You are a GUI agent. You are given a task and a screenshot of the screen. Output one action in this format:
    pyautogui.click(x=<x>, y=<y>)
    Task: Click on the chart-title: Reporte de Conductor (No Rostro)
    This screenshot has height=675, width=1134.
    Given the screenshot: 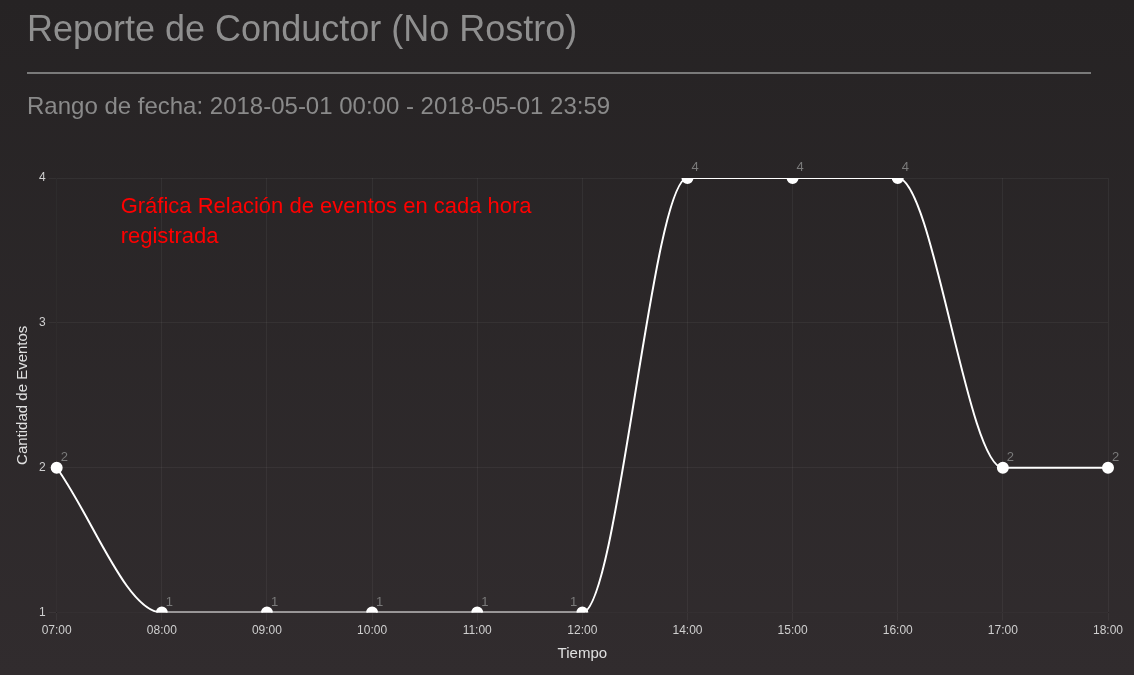 What is the action you would take?
    pyautogui.click(x=302, y=29)
    